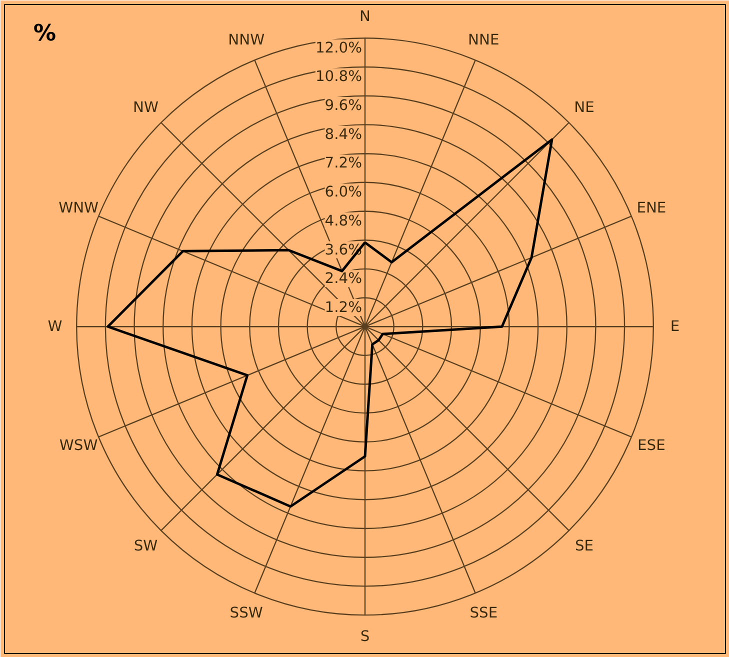 This screenshot has height=657, width=729. What do you see at coordinates (343, 105) in the screenshot?
I see `y-tick-label: 9.6%` at bounding box center [343, 105].